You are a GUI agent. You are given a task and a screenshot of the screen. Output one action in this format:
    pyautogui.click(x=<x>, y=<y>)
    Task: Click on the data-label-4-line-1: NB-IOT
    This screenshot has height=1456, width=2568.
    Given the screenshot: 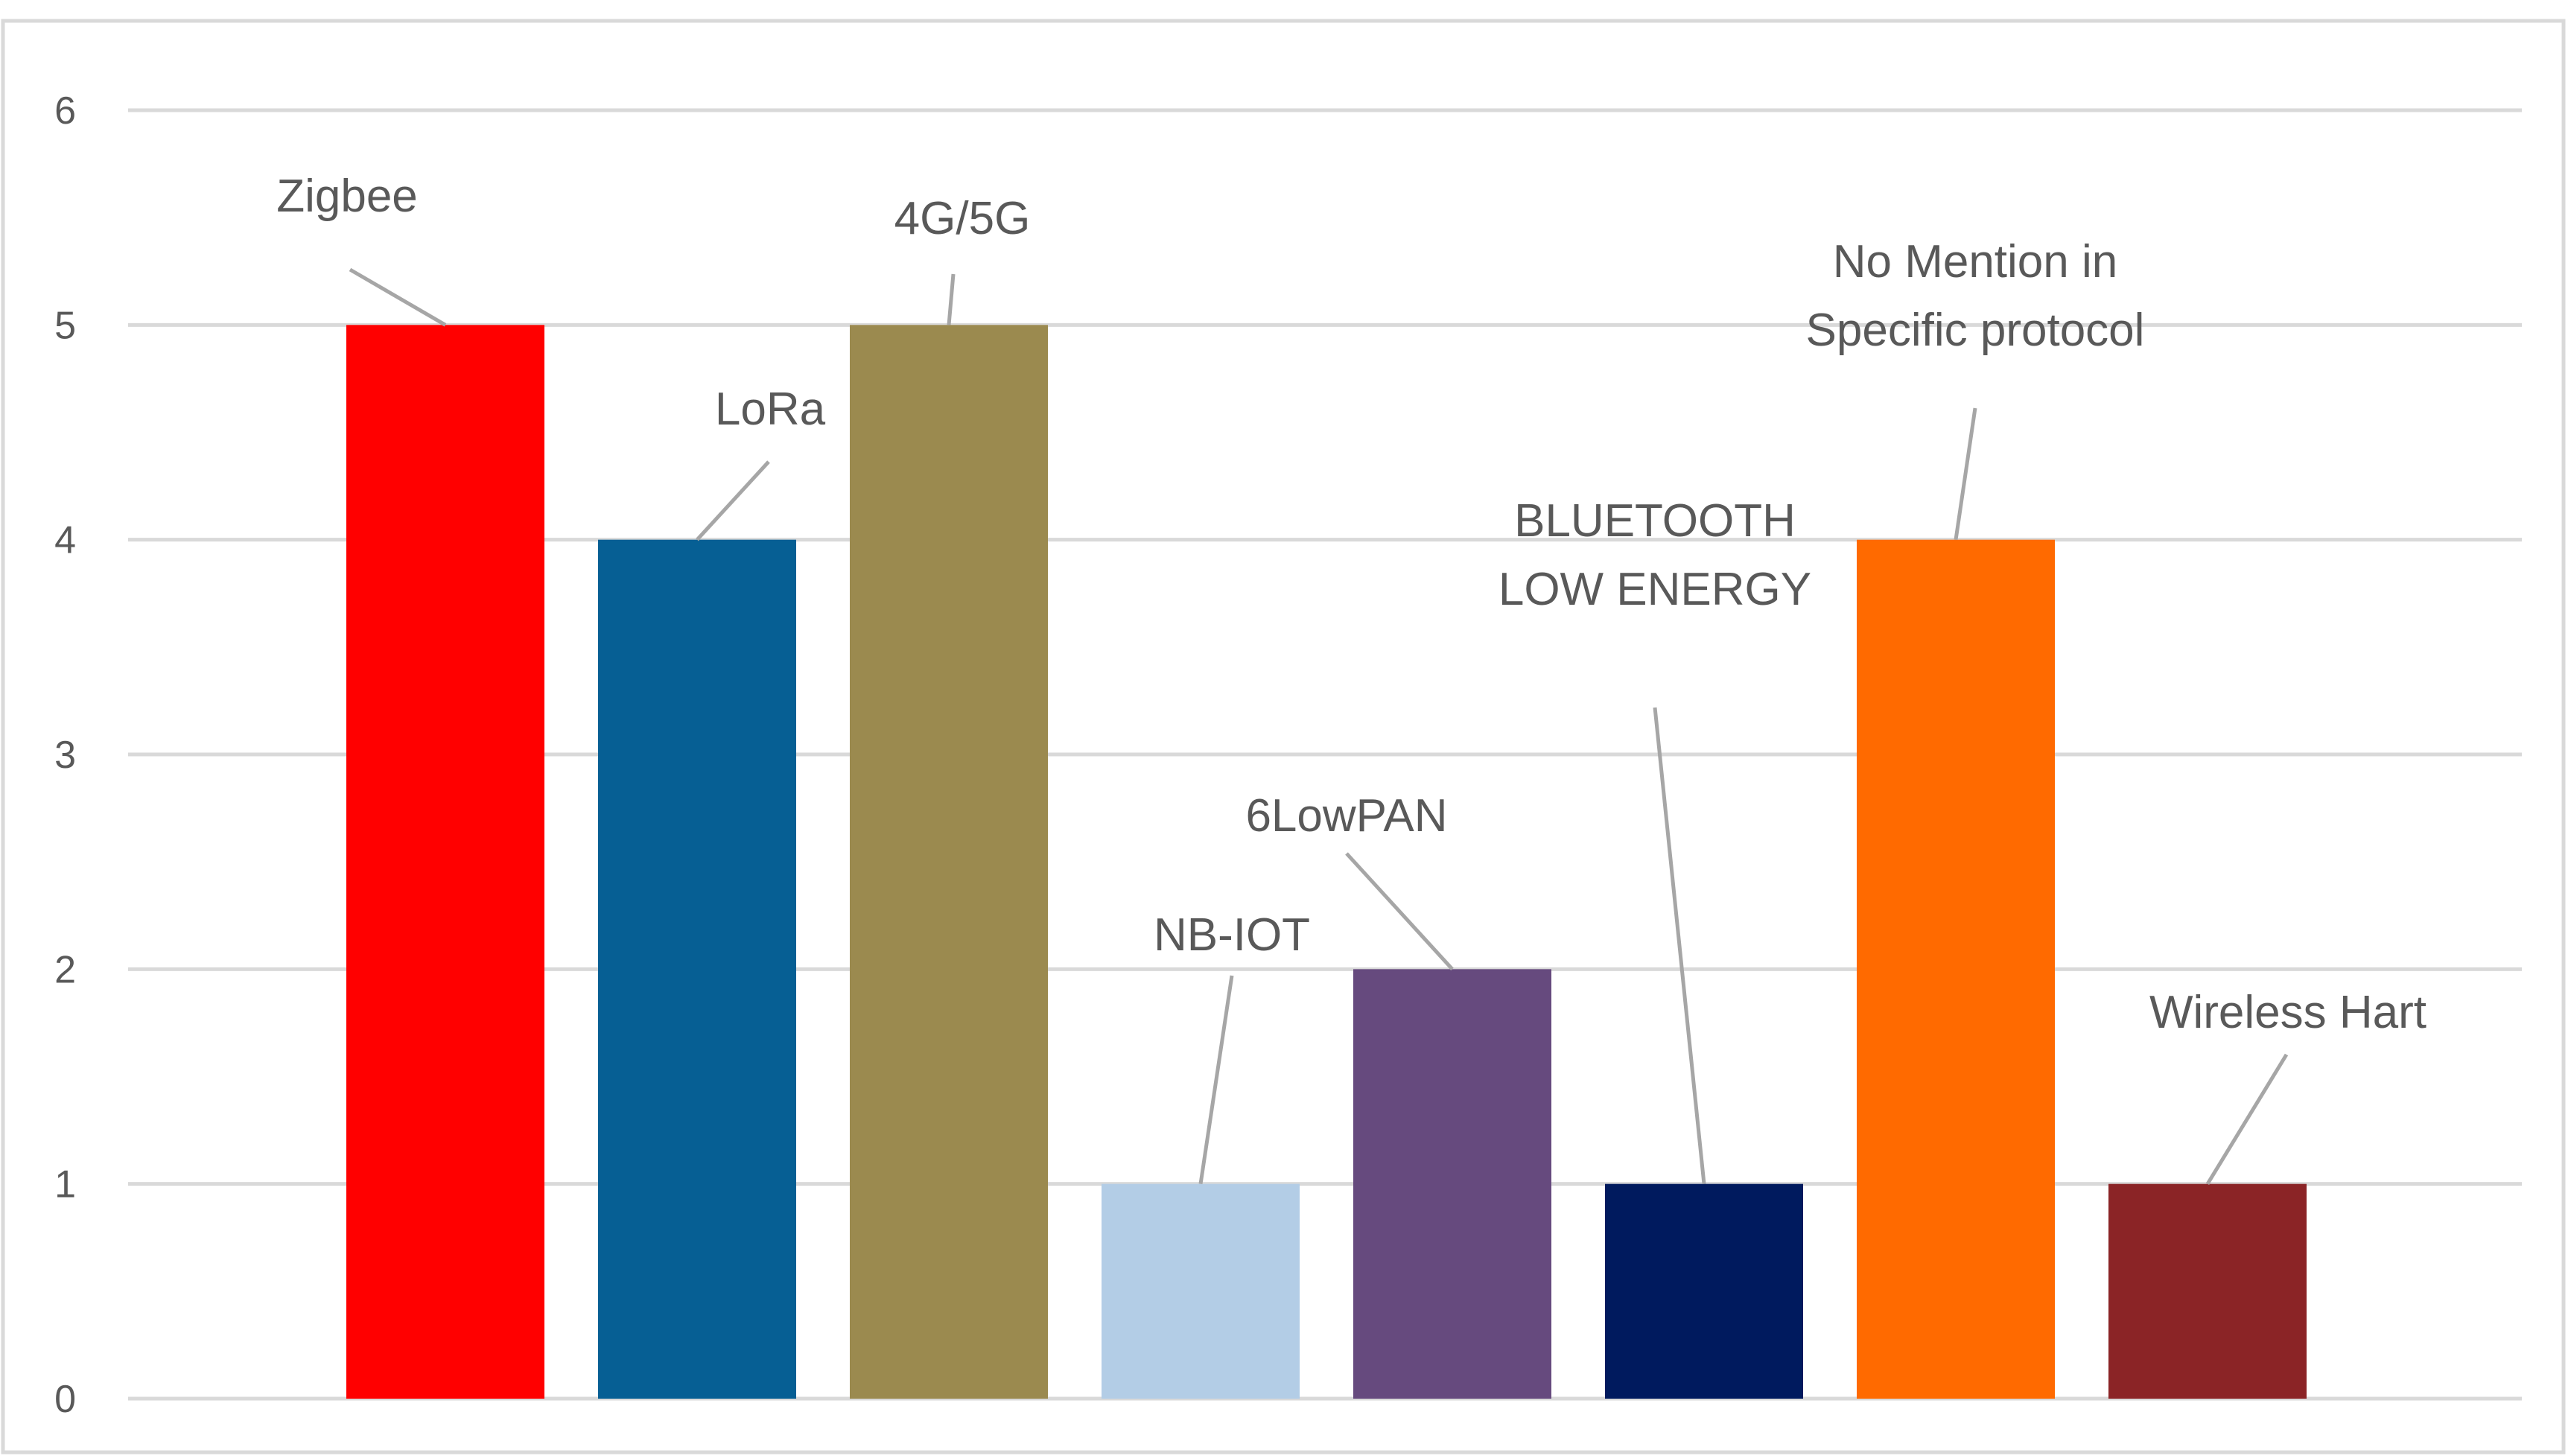 What is the action you would take?
    pyautogui.click(x=1232, y=935)
    